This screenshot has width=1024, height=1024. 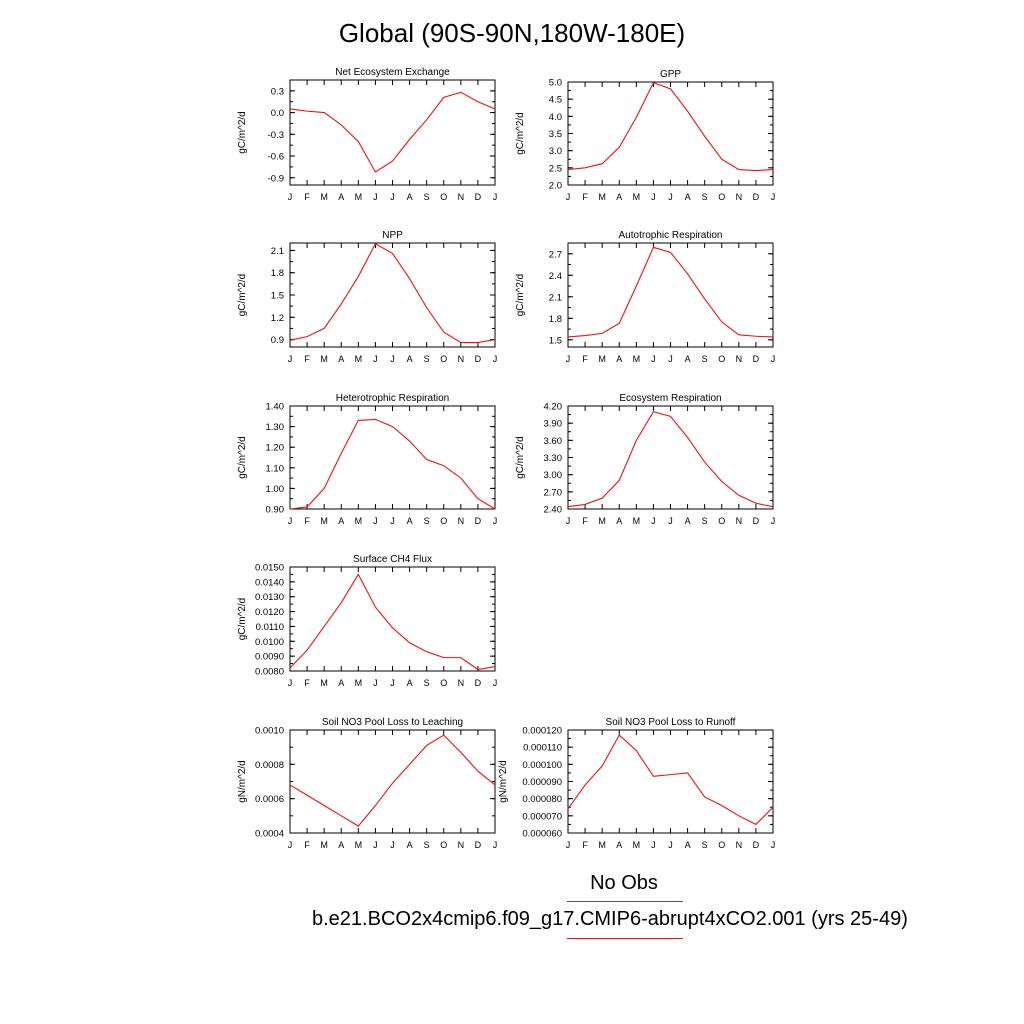 I want to click on y-tick-label: 0.0010, so click(x=269, y=731).